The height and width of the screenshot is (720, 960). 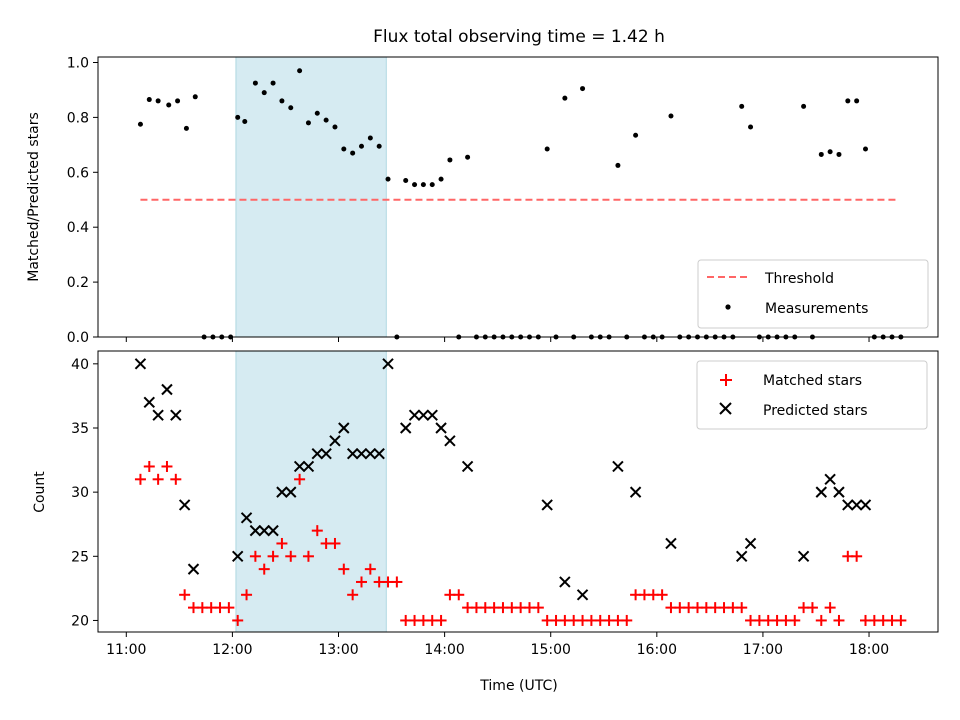 I want to click on x-axis-label: Time (UTC), so click(x=518, y=686).